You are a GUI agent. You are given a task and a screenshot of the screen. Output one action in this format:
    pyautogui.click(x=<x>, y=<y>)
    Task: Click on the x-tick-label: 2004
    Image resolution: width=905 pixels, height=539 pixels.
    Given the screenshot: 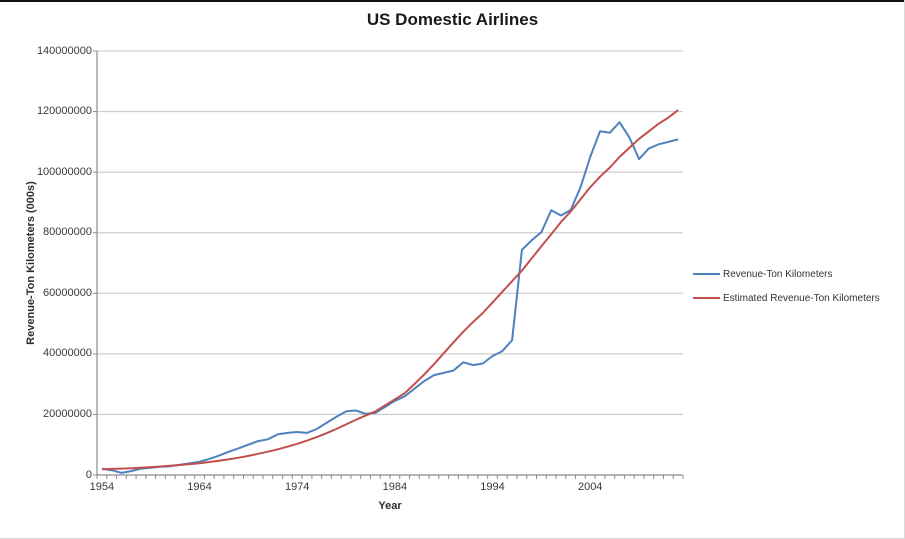 What is the action you would take?
    pyautogui.click(x=590, y=487)
    